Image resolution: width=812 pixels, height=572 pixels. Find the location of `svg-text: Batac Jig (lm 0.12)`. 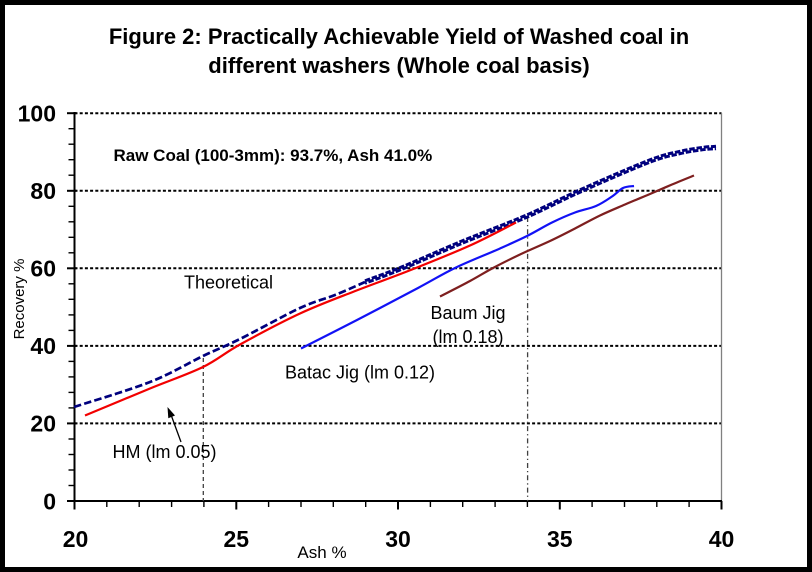

svg-text: Batac Jig (lm 0.12) is located at coordinates (360, 373).